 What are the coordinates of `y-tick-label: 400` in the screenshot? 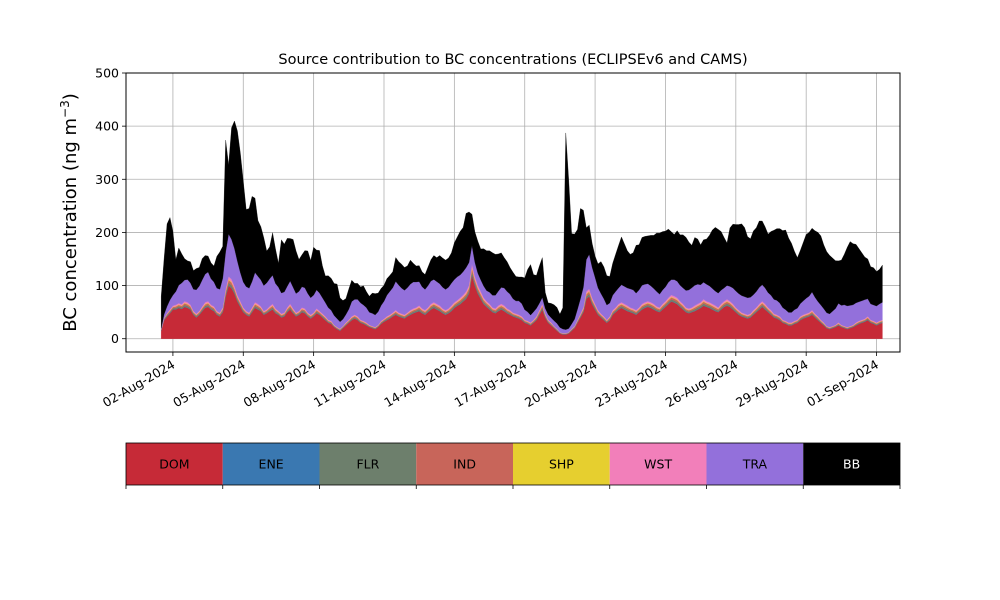 It's located at (107, 126).